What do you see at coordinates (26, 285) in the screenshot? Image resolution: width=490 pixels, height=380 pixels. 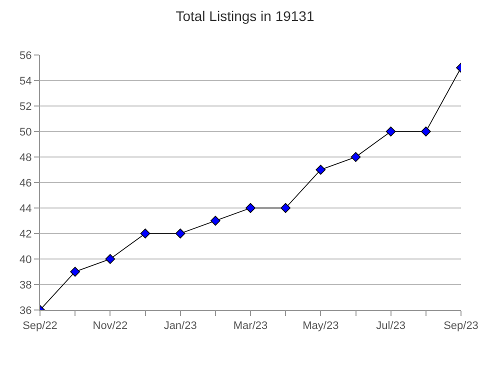 I see `y-tick-label: 38` at bounding box center [26, 285].